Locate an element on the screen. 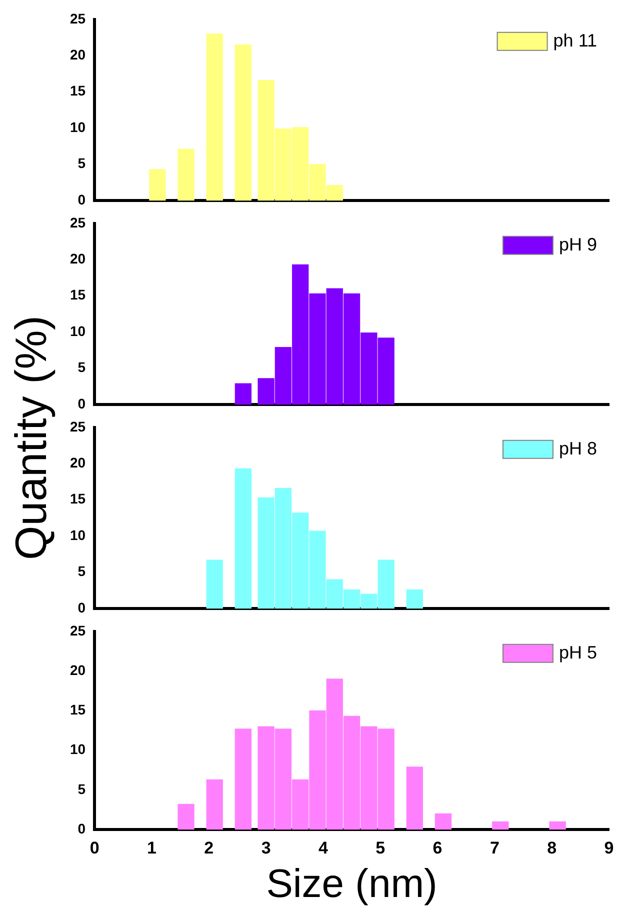 The height and width of the screenshot is (917, 631). x-tick-label: 2 is located at coordinates (209, 848).